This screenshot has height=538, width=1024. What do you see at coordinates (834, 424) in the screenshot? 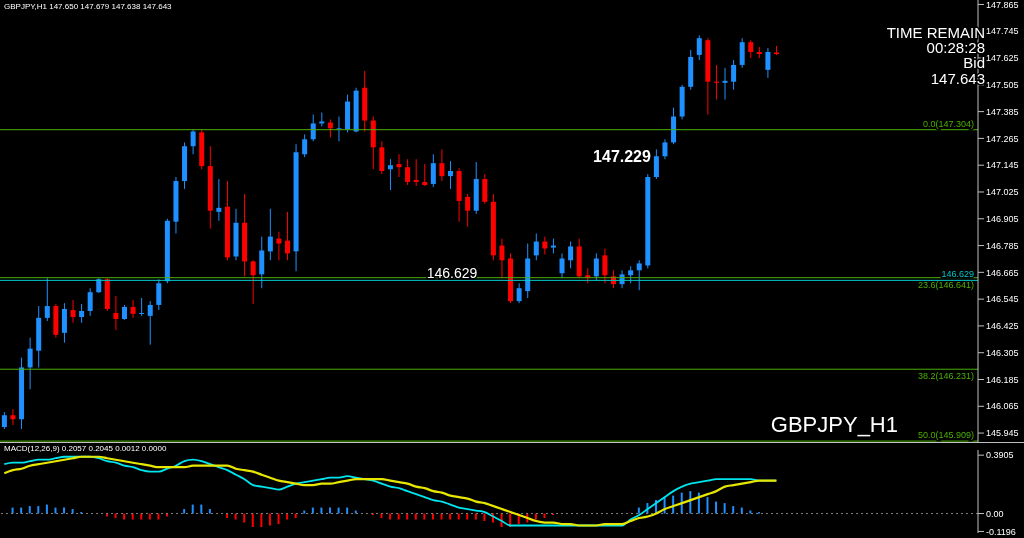
I see `text: GBPJPY_H1` at bounding box center [834, 424].